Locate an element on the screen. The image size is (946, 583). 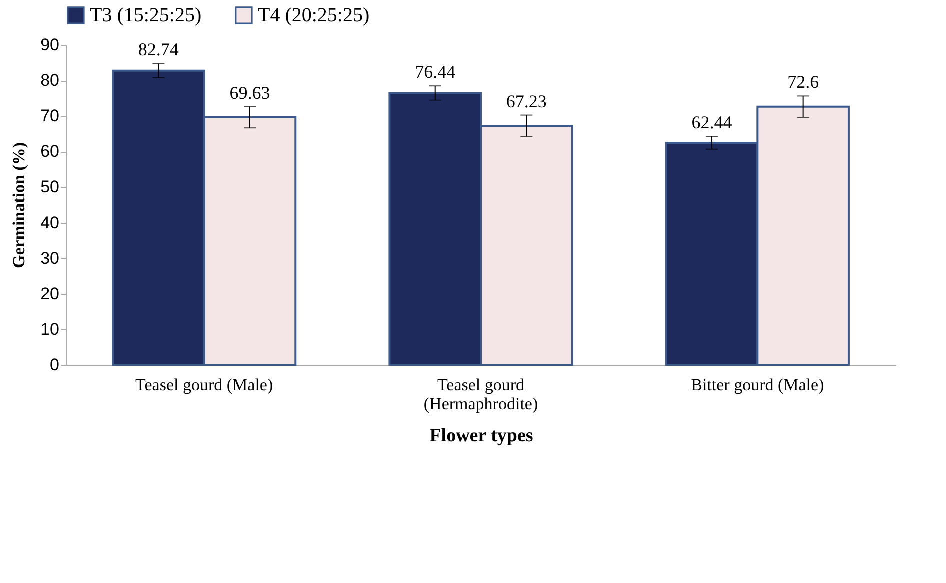
data-label: 69.63 is located at coordinates (250, 92).